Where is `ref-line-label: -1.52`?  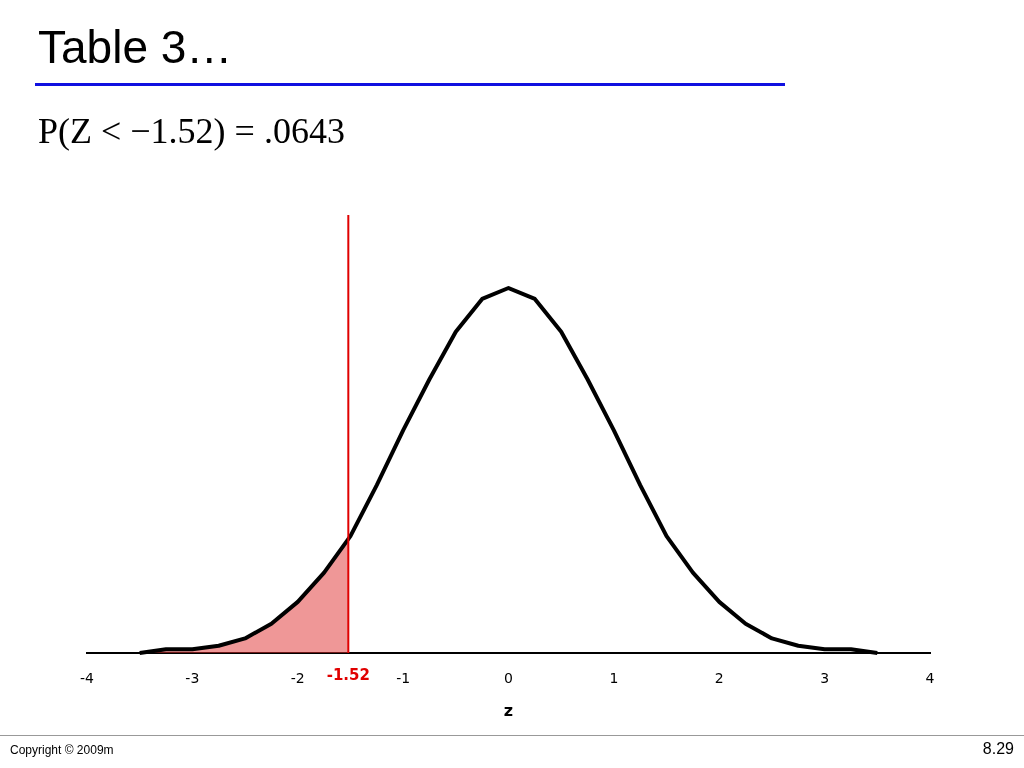
ref-line-label: -1.52 is located at coordinates (348, 675).